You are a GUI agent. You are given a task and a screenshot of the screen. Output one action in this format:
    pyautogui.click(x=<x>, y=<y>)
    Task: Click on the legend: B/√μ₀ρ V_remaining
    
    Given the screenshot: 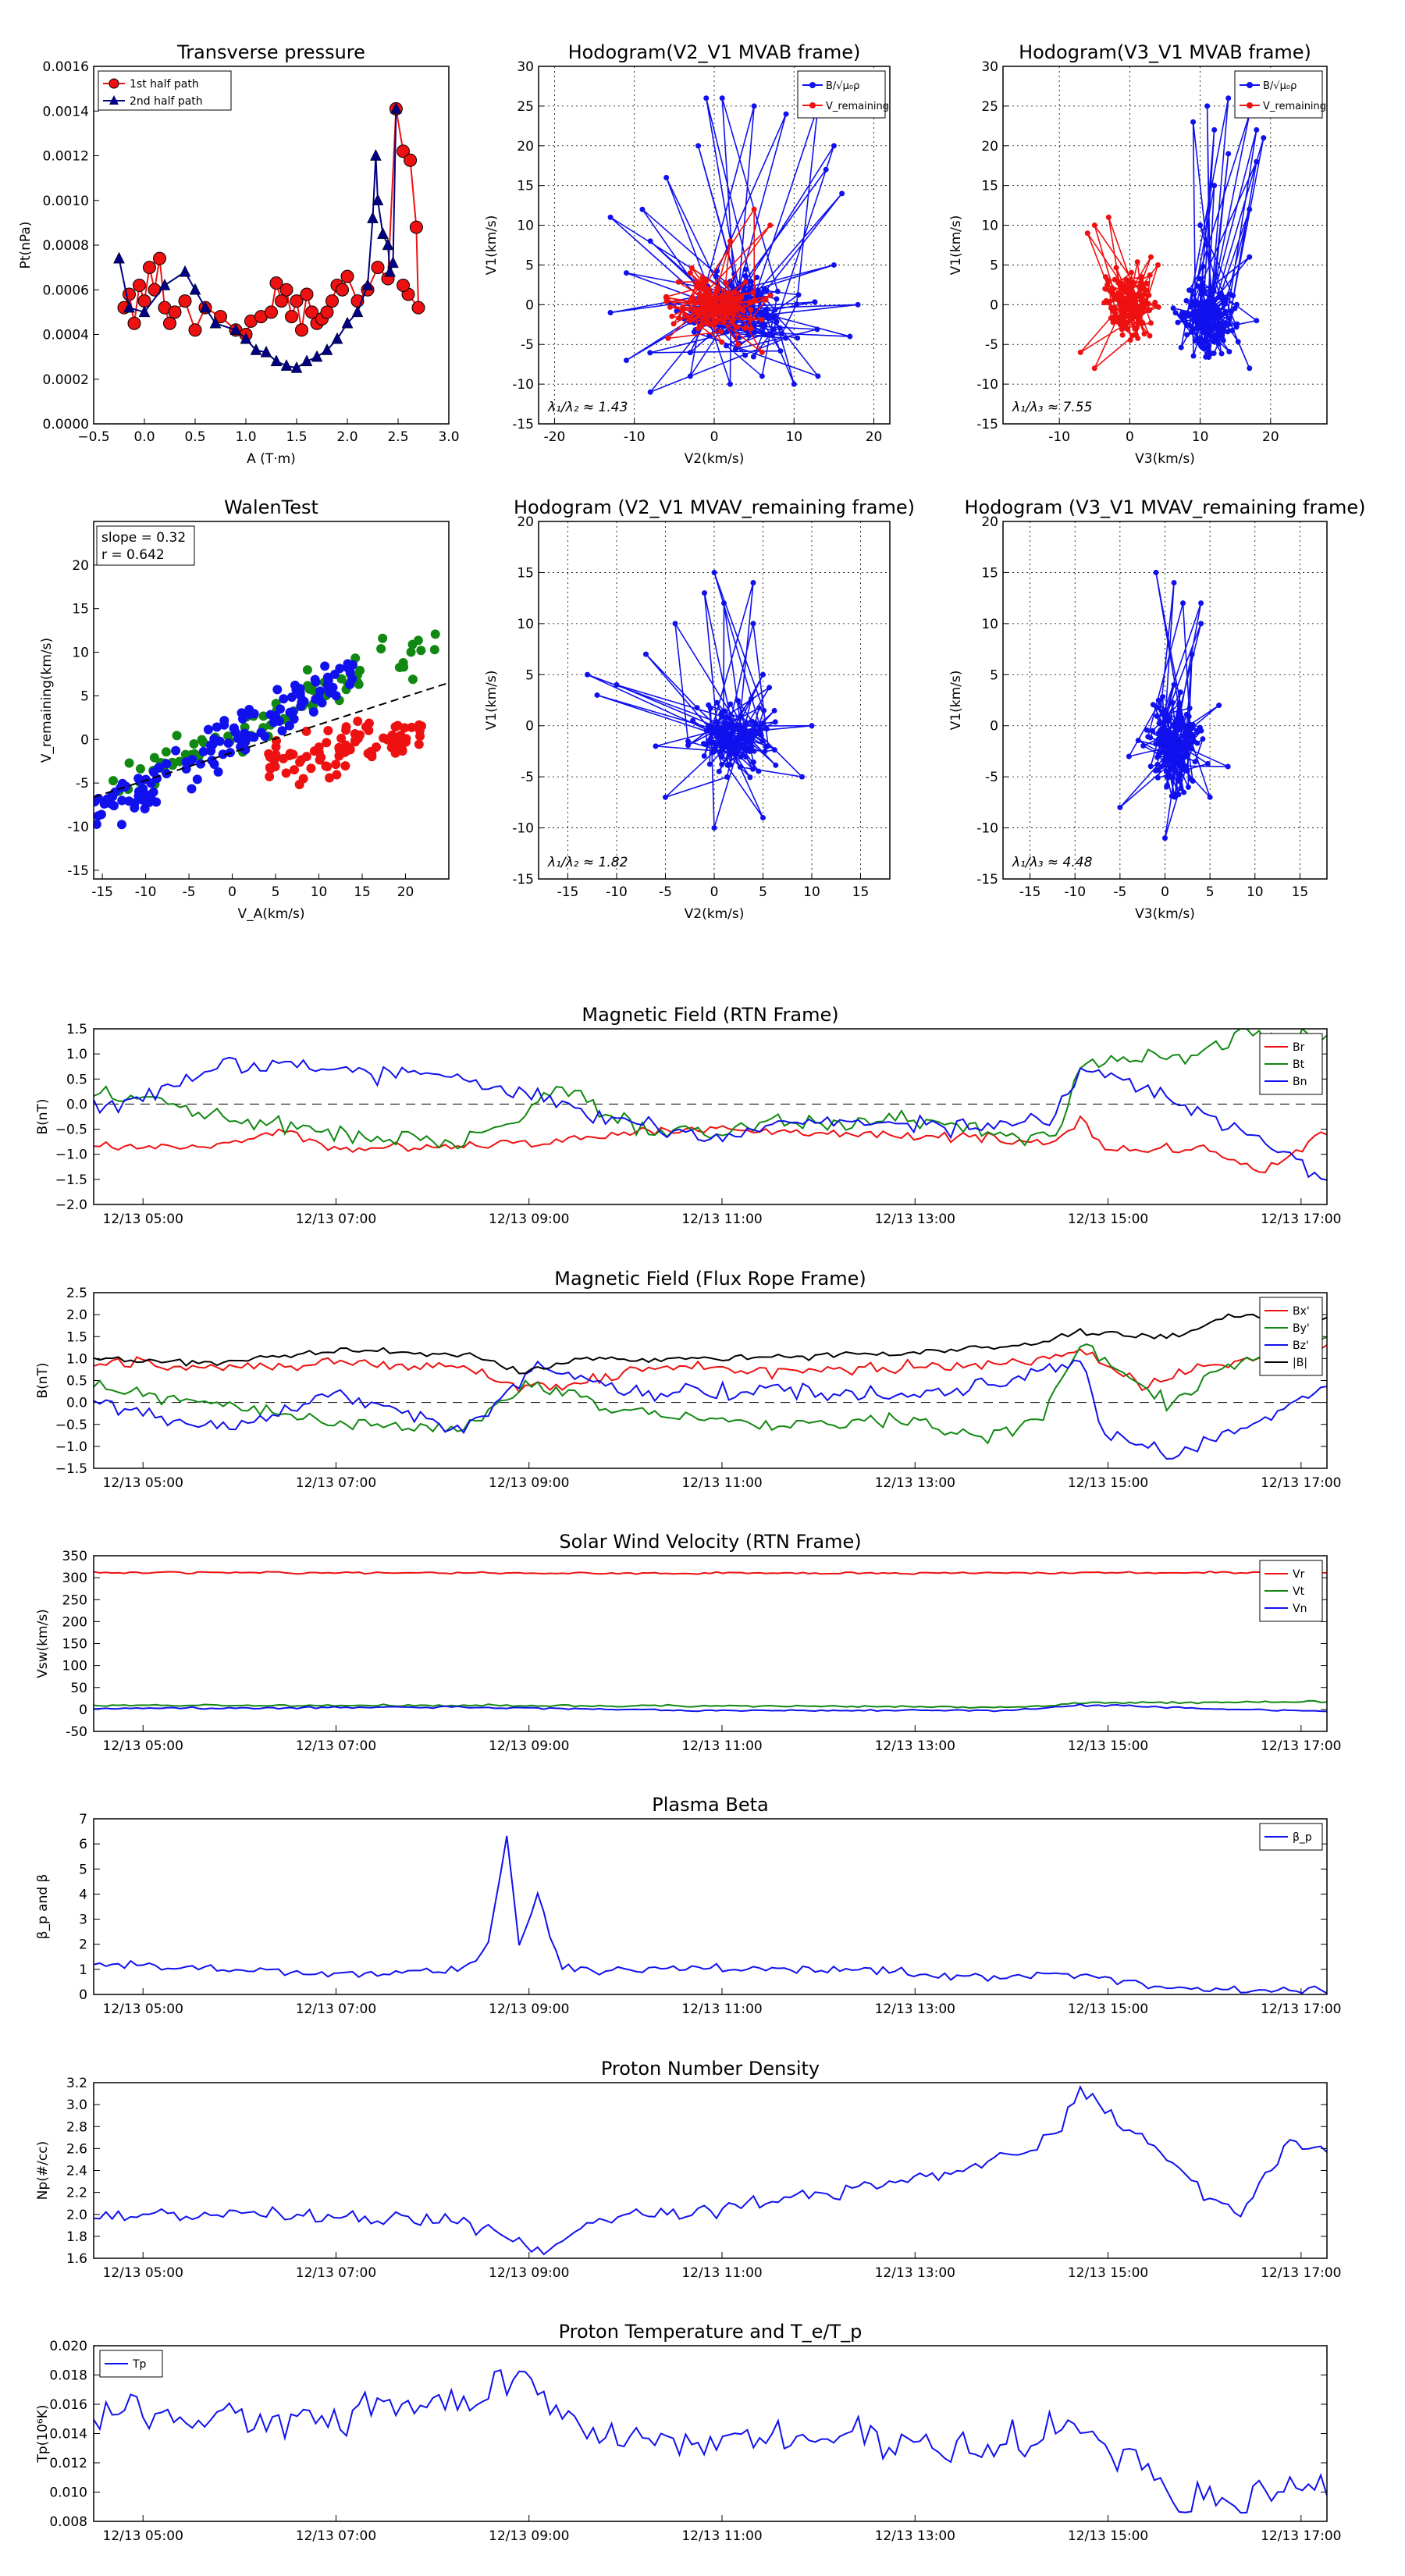 What is the action you would take?
    pyautogui.click(x=843, y=94)
    